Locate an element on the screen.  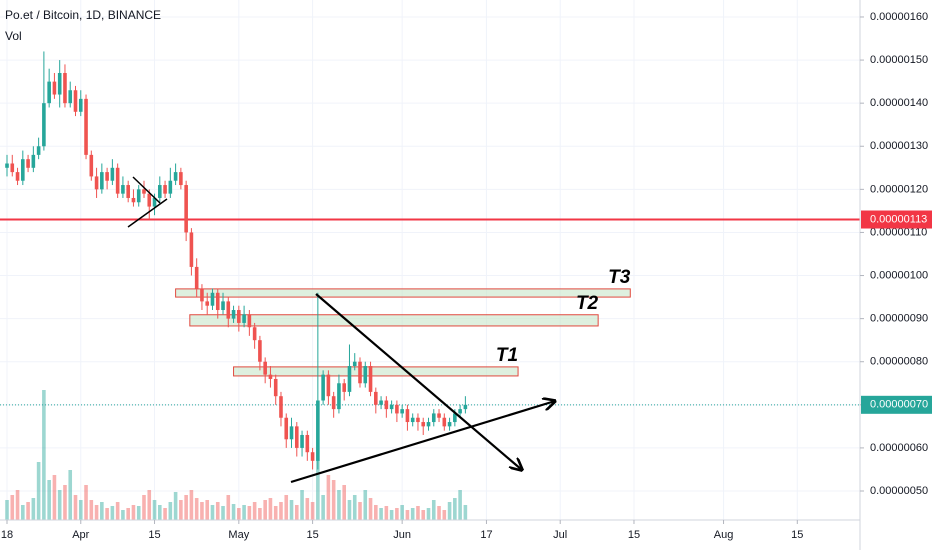
y-tick-label: 0.00000120 is located at coordinates (899, 189).